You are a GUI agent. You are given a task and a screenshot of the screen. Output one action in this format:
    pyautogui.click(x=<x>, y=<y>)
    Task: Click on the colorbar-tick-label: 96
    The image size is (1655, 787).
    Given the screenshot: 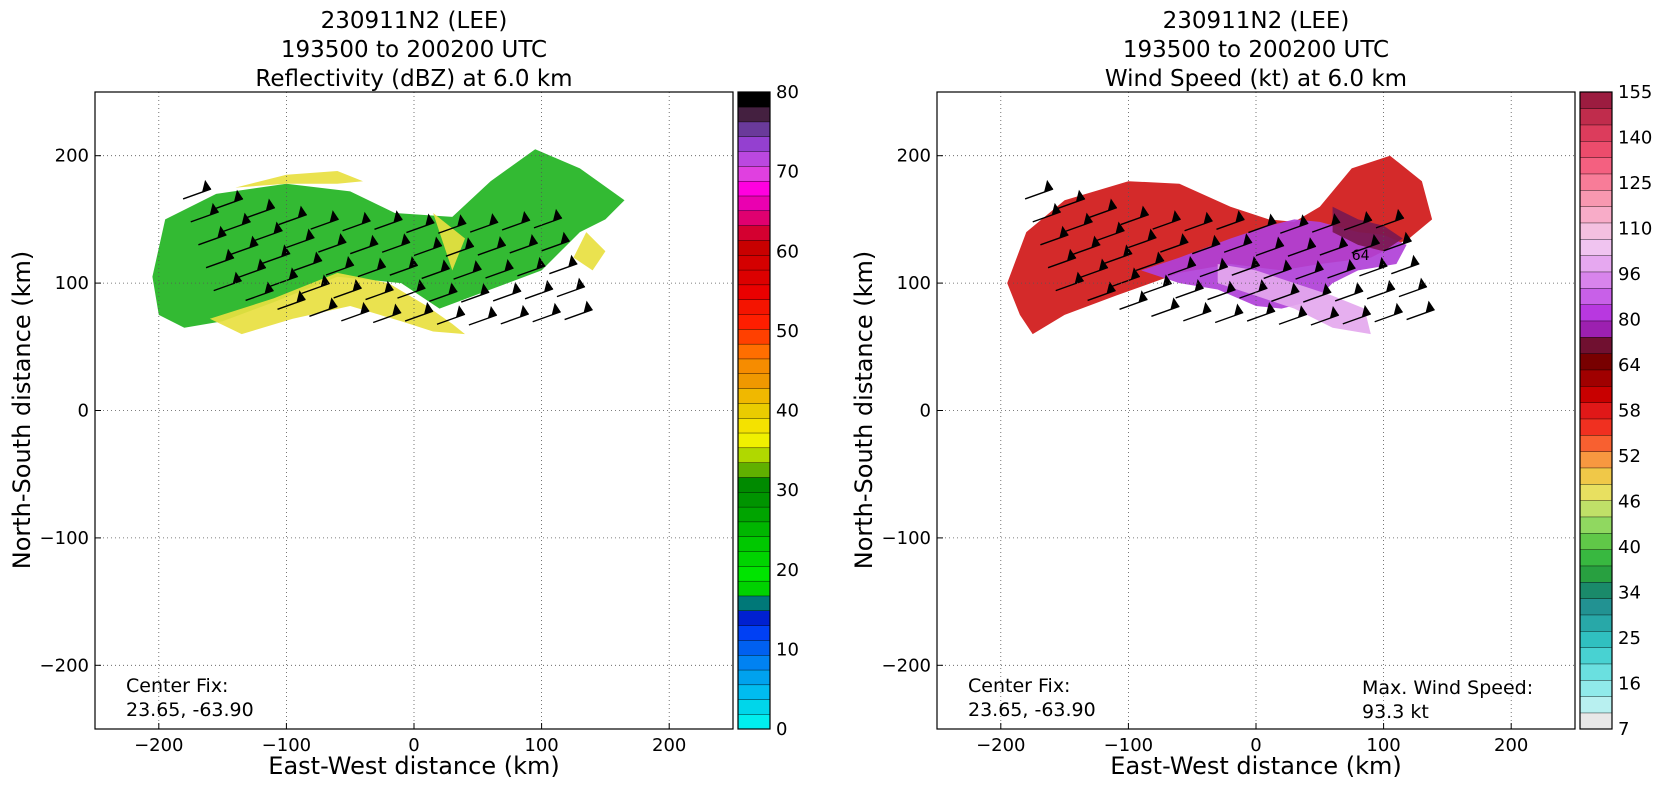 What is the action you would take?
    pyautogui.click(x=1629, y=274)
    